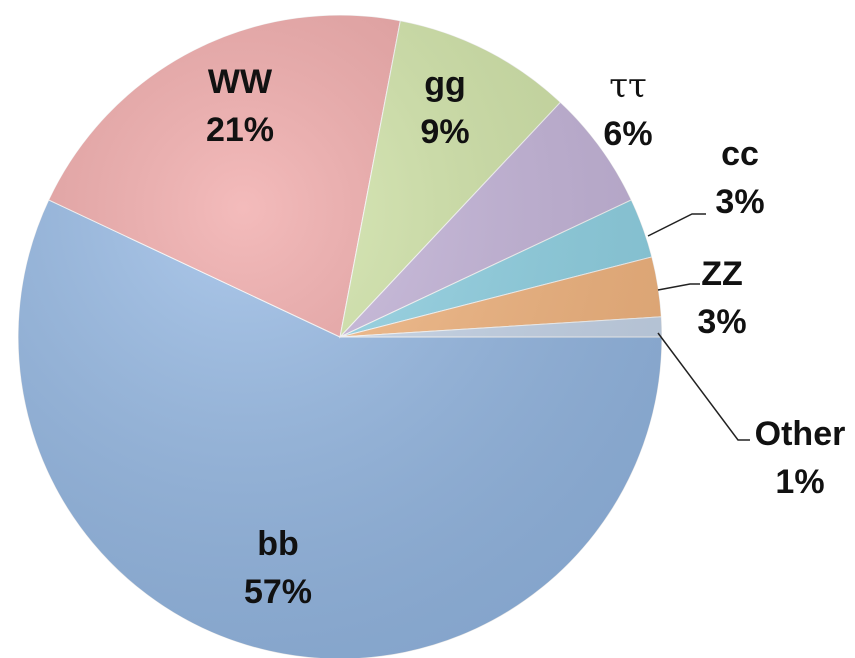  What do you see at coordinates (240, 130) in the screenshot?
I see `value-label: 21%` at bounding box center [240, 130].